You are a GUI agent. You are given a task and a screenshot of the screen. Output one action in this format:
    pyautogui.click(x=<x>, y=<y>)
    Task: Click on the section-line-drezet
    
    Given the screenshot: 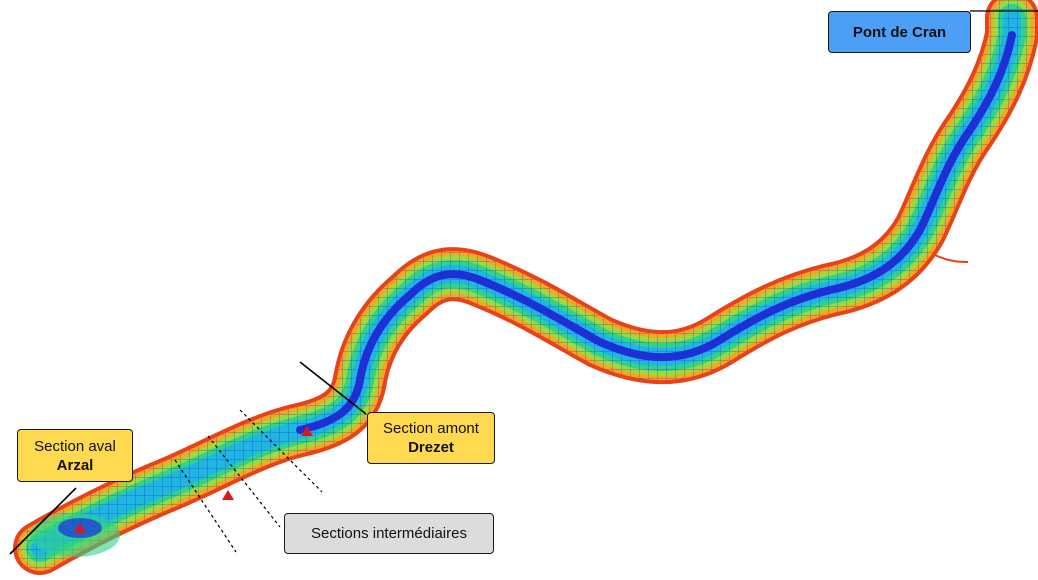 What is the action you would take?
    pyautogui.click(x=333, y=388)
    